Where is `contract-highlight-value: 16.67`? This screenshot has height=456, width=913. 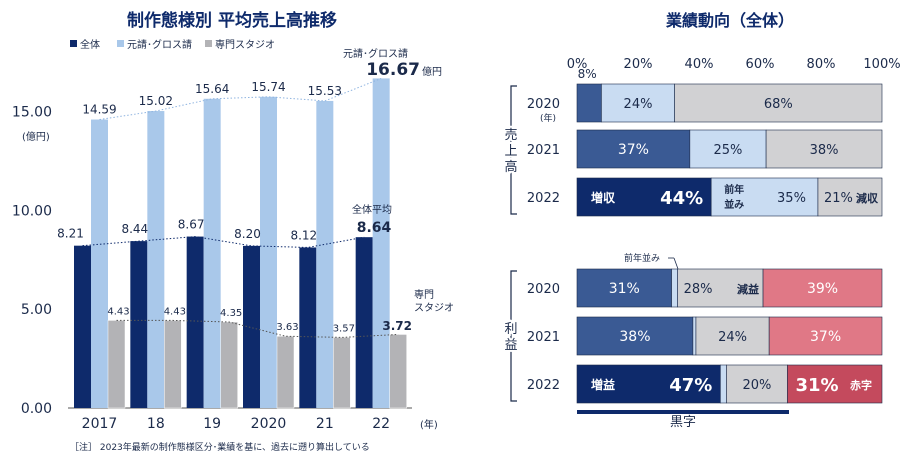
contract-highlight-value: 16.67 is located at coordinates (393, 70).